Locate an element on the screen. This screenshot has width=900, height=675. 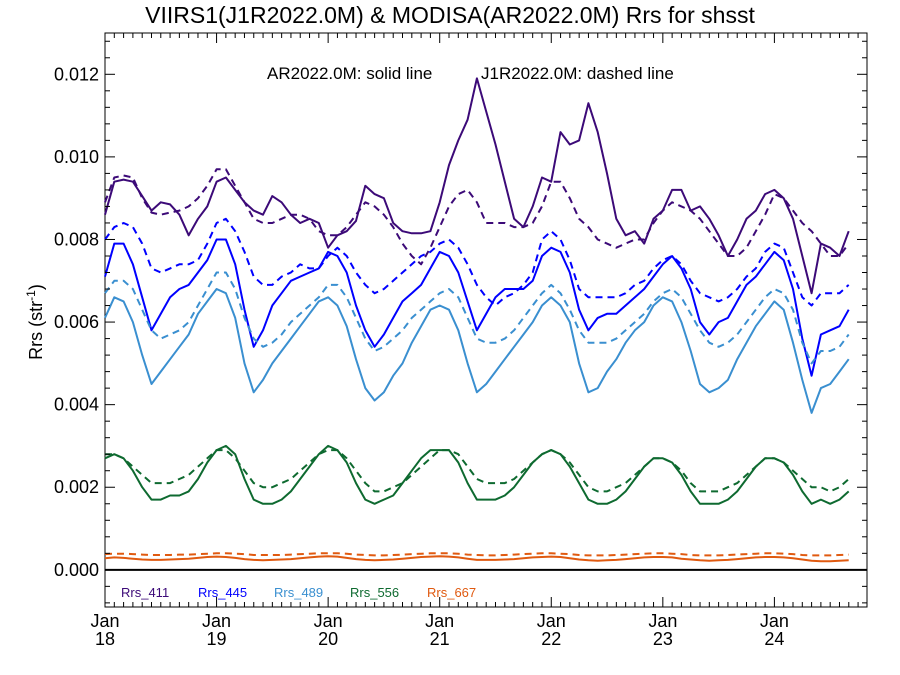
x-tick-label-year: 24 is located at coordinates (774, 639).